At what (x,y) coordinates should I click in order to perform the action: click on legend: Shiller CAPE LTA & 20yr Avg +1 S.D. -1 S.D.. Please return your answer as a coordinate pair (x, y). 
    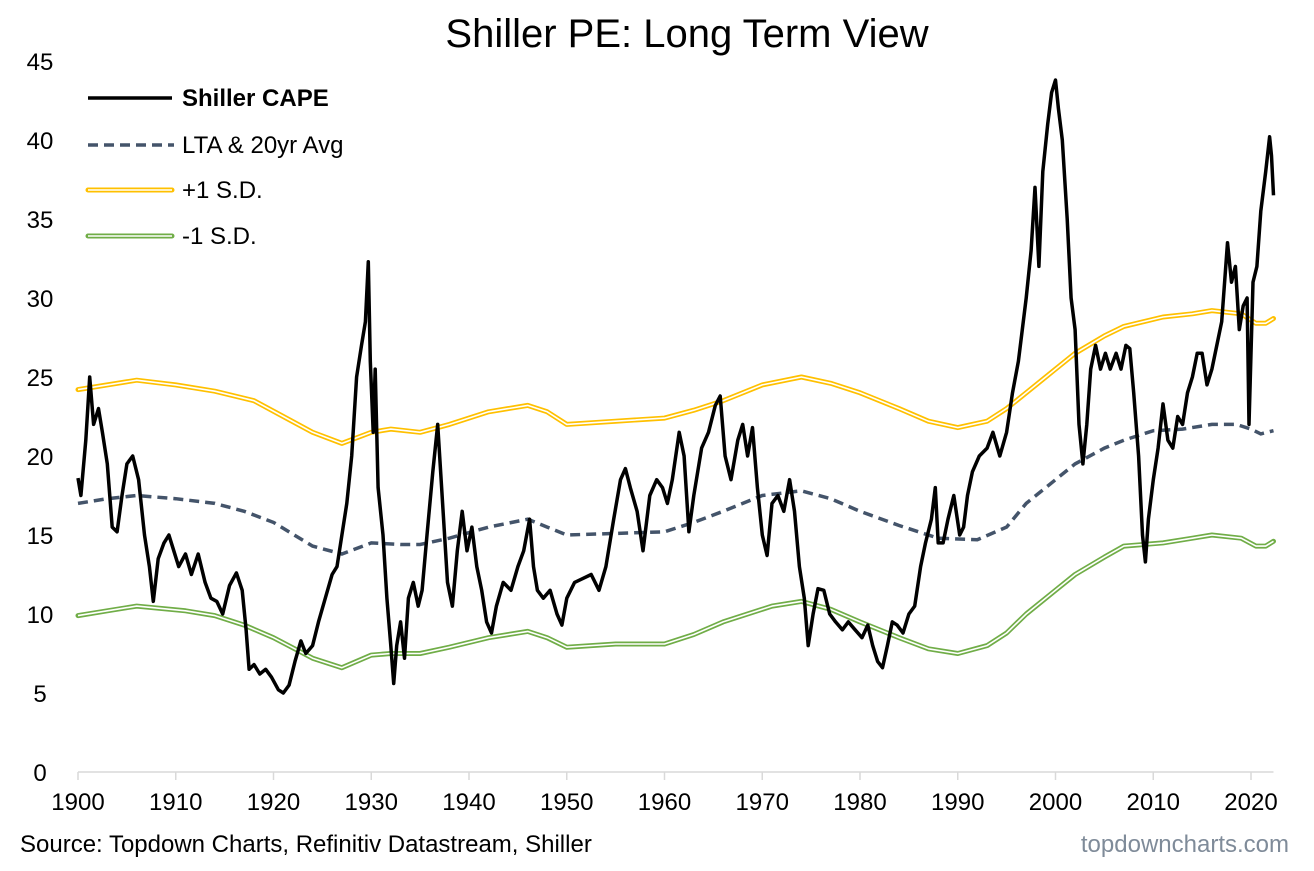
    Looking at the image, I should click on (214, 167).